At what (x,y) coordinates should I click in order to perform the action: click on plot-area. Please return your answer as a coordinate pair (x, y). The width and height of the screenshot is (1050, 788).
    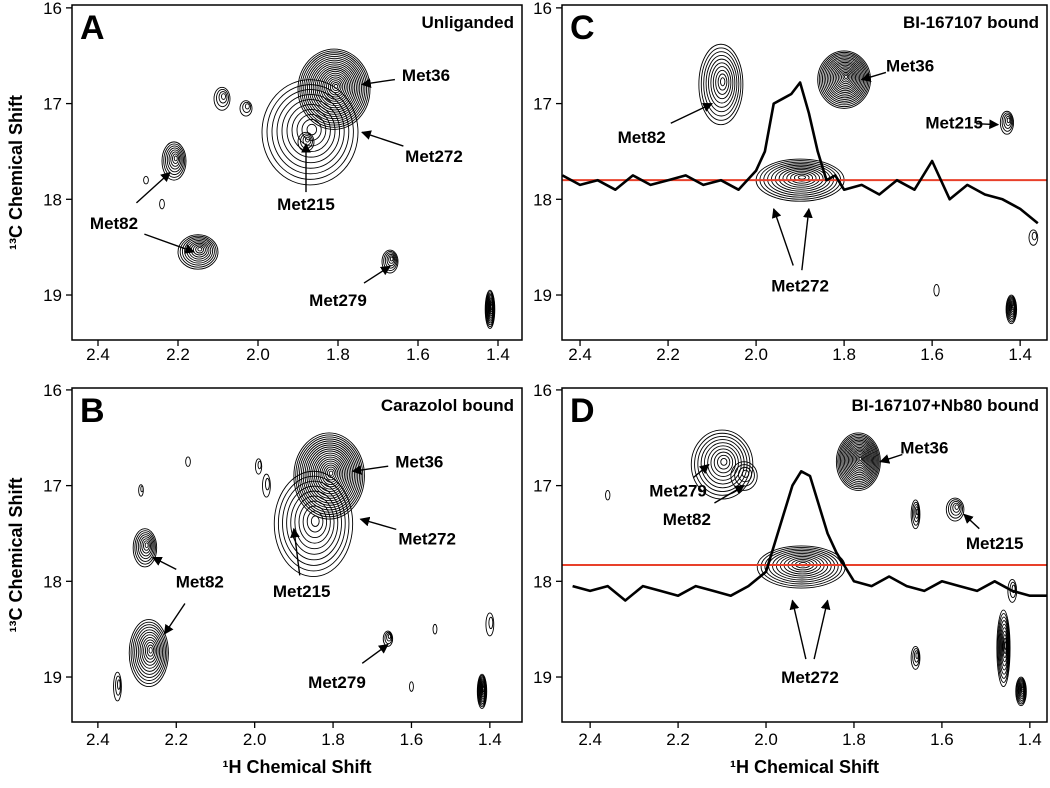
    Looking at the image, I should click on (304, 571).